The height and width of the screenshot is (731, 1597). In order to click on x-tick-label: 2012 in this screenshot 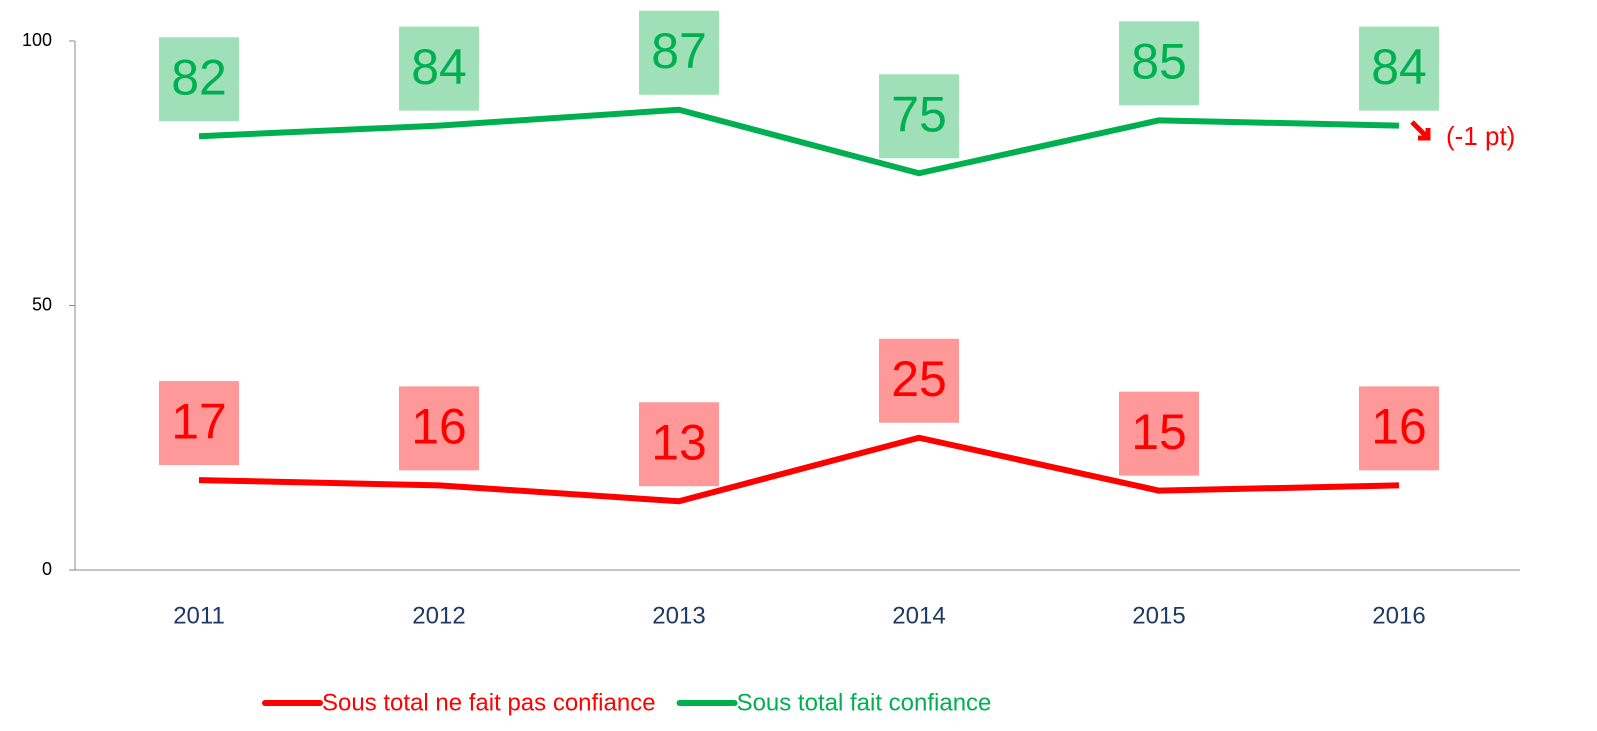, I will do `click(438, 615)`.